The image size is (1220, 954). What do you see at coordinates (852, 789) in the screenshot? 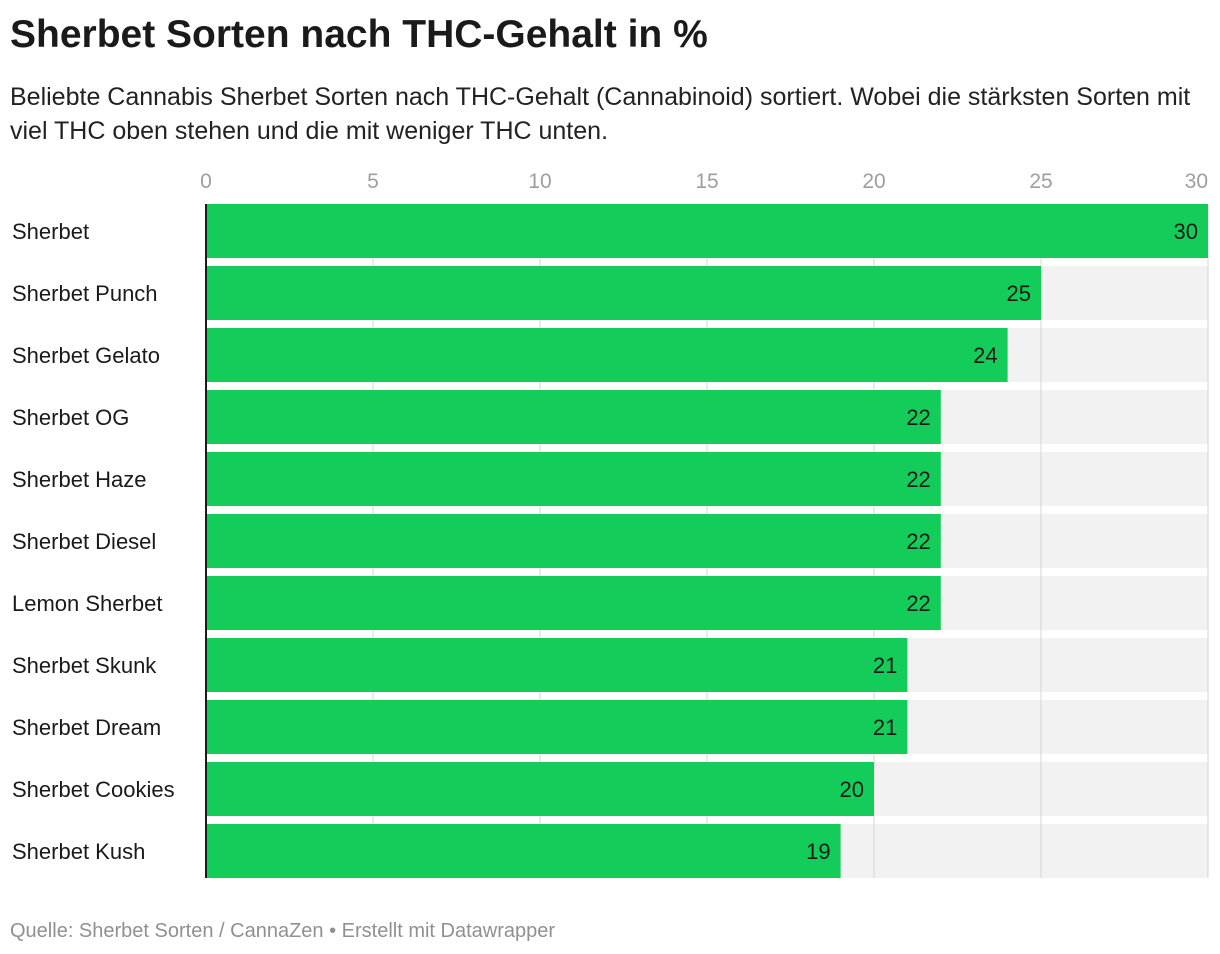
I see `value-label: 20` at bounding box center [852, 789].